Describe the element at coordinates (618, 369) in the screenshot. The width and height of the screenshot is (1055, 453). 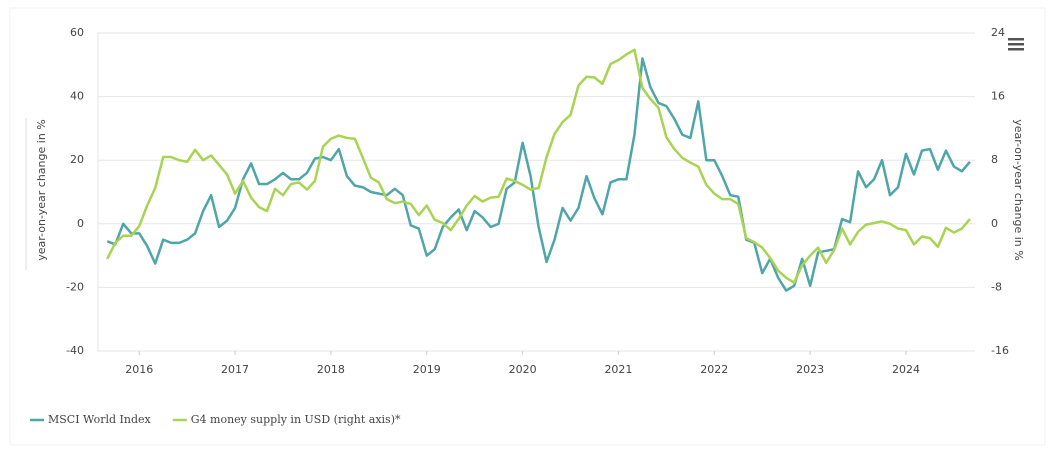
I see `x-tick-label: 2021` at that location.